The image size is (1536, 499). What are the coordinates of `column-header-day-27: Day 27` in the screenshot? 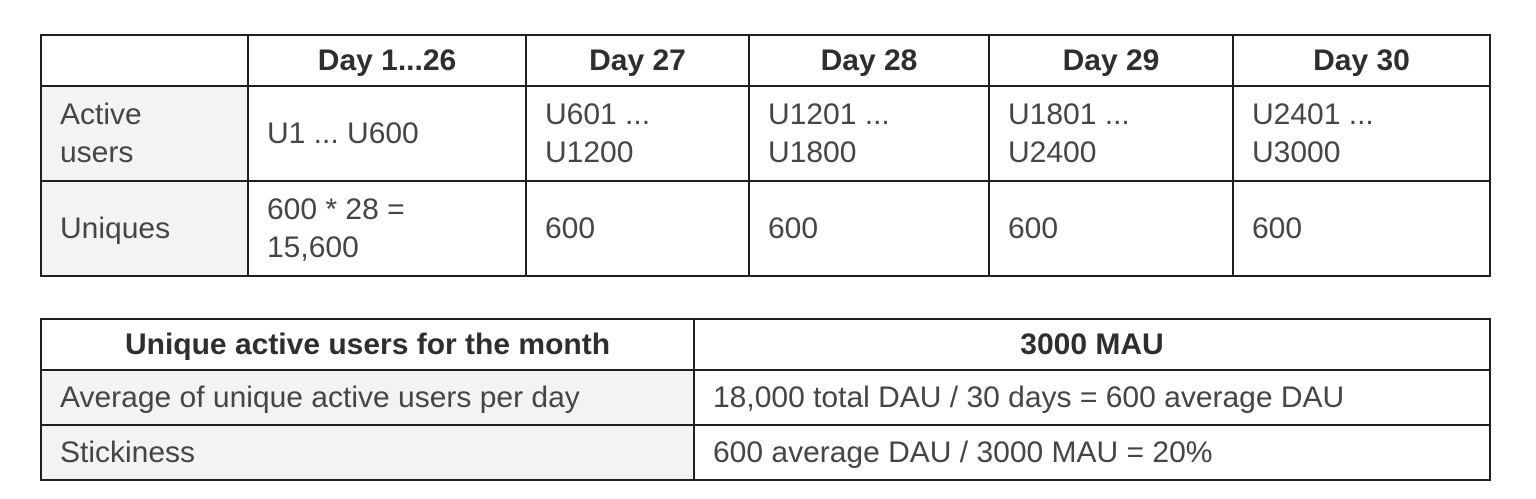 It's located at (637, 60).